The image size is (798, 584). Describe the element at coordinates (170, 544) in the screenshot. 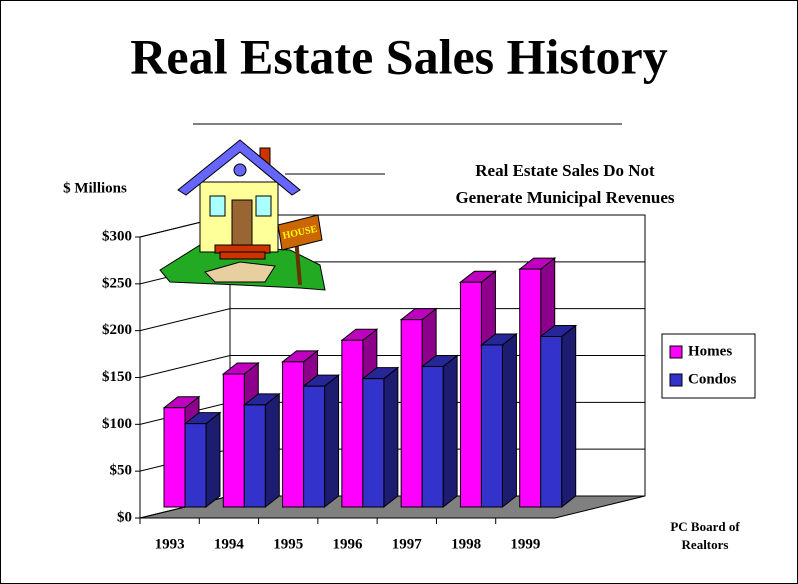

I see `x-tick-label: 1993` at that location.